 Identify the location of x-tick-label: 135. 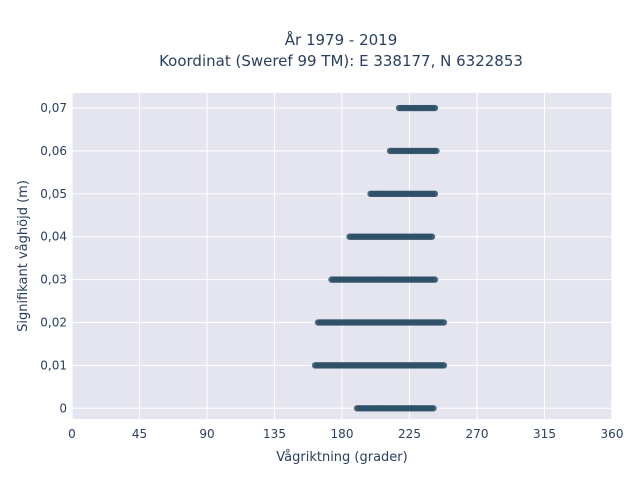
(274, 434).